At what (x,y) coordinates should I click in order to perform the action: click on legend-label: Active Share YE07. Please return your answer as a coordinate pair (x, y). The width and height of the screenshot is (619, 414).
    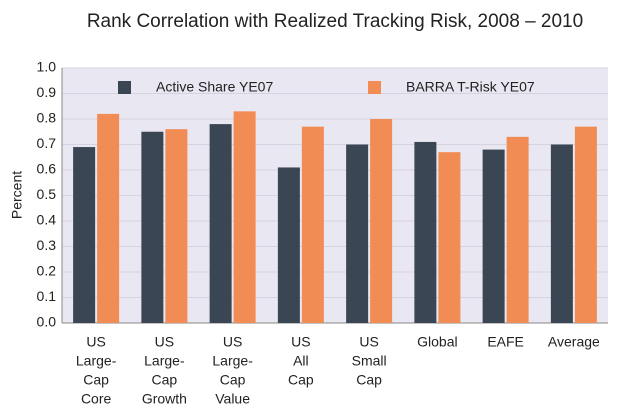
    Looking at the image, I should click on (214, 87).